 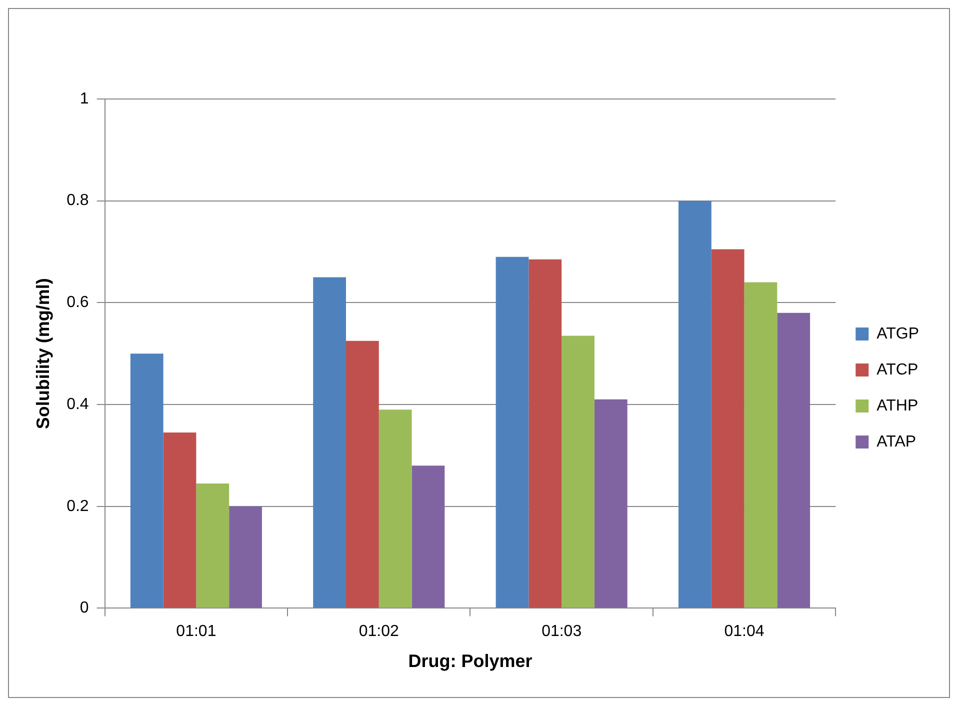 What do you see at coordinates (470, 661) in the screenshot?
I see `x-axis-title: Drug: Polymer` at bounding box center [470, 661].